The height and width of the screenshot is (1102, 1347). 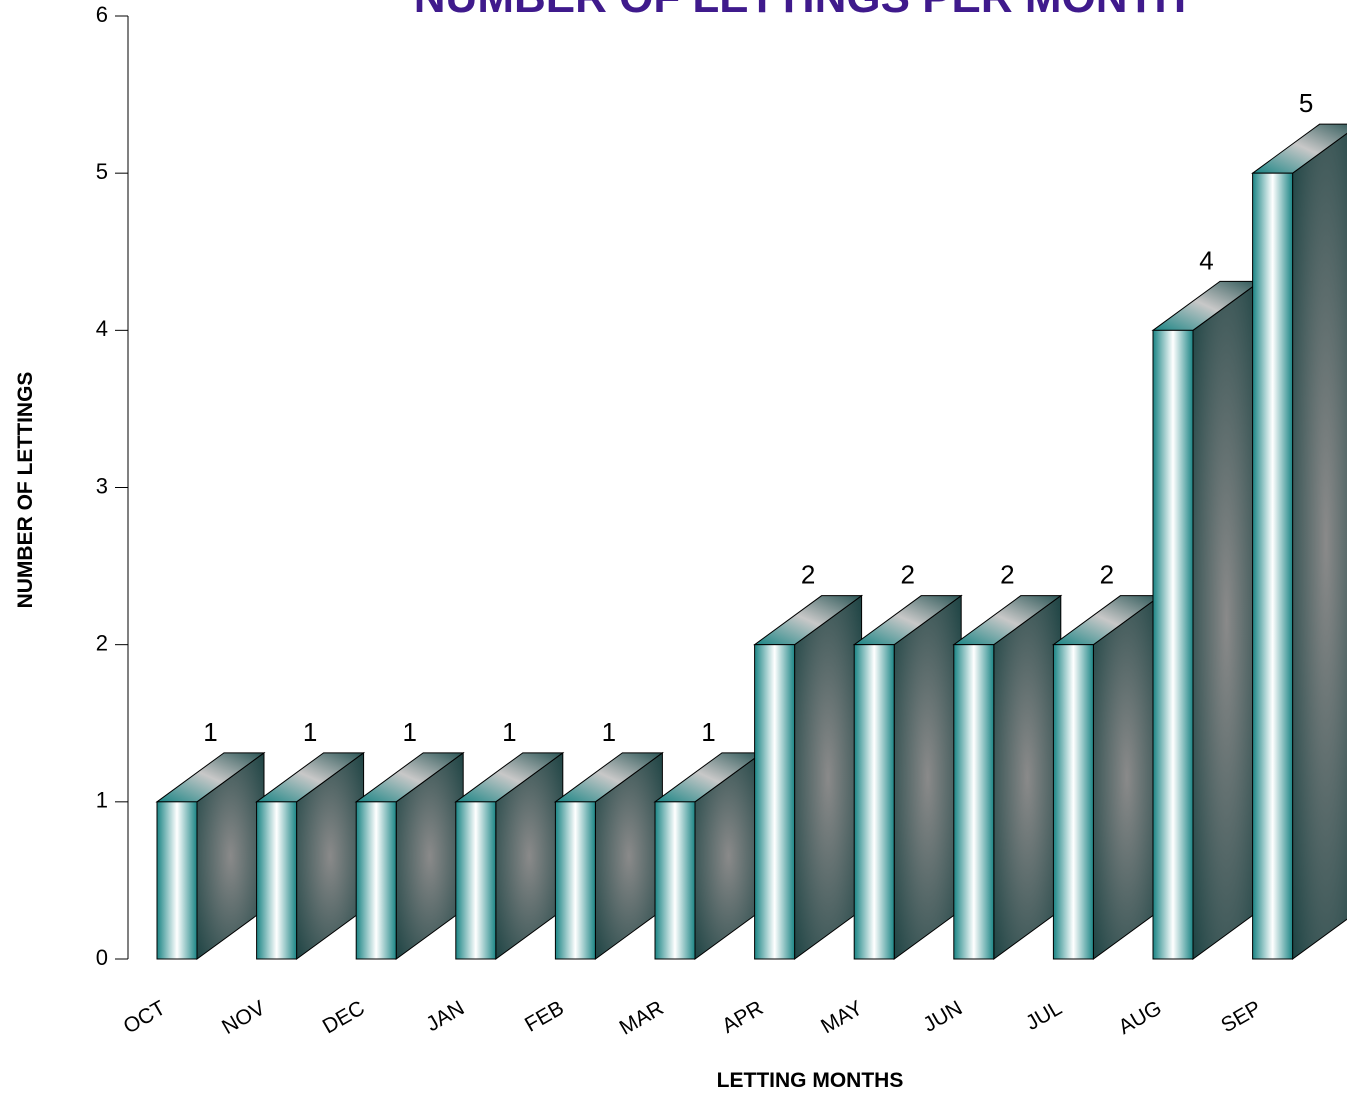 What do you see at coordinates (344, 1017) in the screenshot?
I see `x-tick-label: DEC` at bounding box center [344, 1017].